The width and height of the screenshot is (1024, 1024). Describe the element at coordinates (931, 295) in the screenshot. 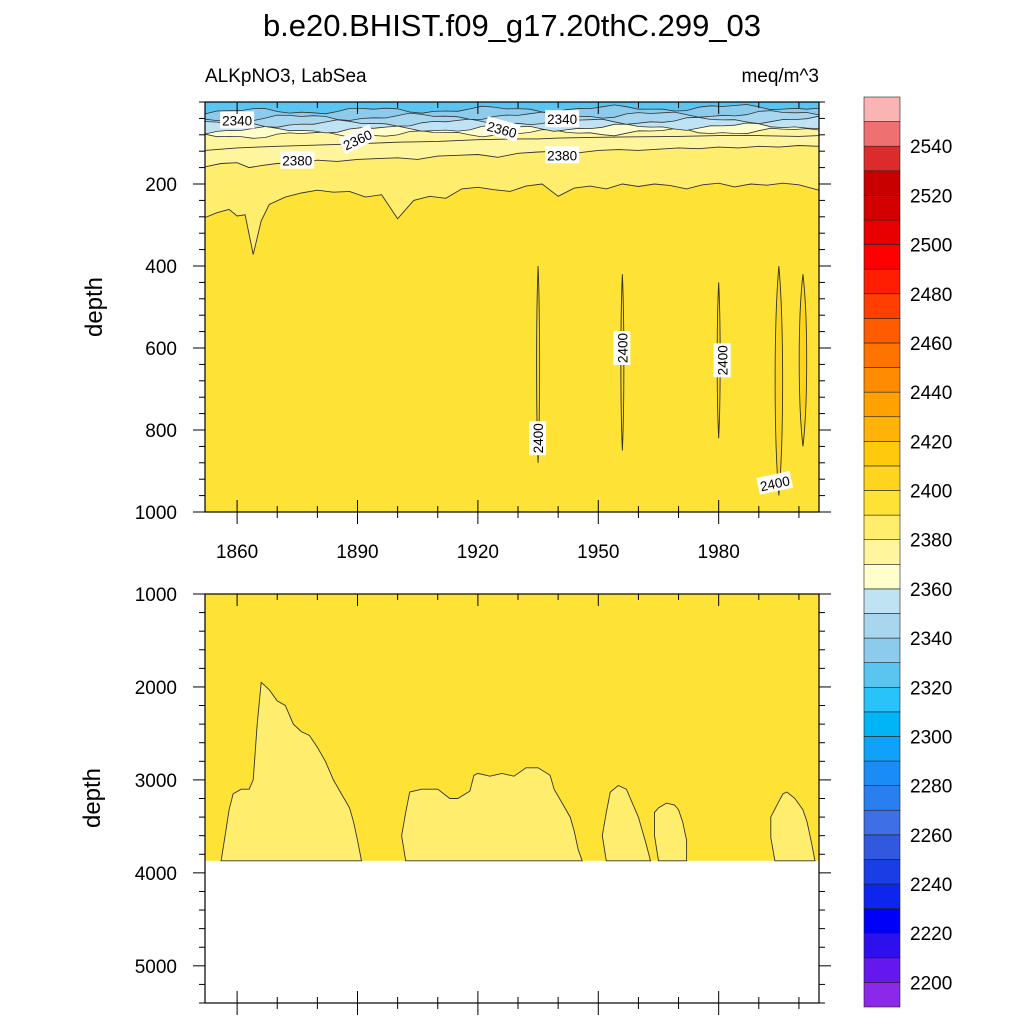

I see `colorbar-tick-label: 2480` at that location.